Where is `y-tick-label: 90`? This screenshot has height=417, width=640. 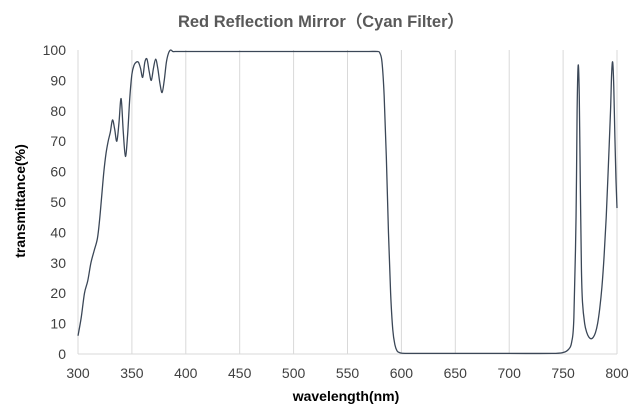
y-tick-label: 90 is located at coordinates (58, 80).